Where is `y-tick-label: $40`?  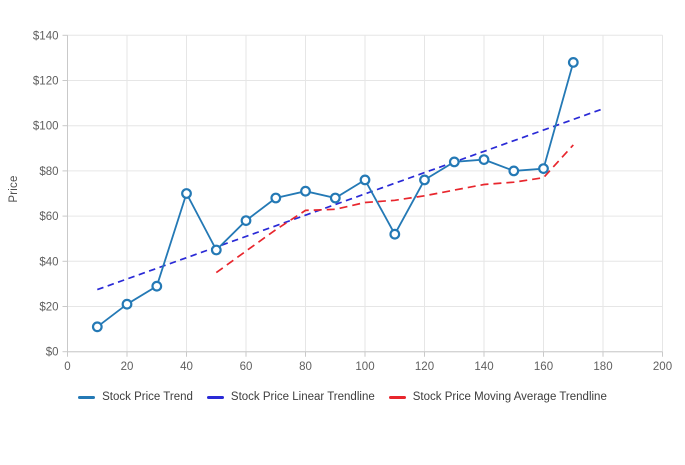
y-tick-label: $40 is located at coordinates (48, 262).